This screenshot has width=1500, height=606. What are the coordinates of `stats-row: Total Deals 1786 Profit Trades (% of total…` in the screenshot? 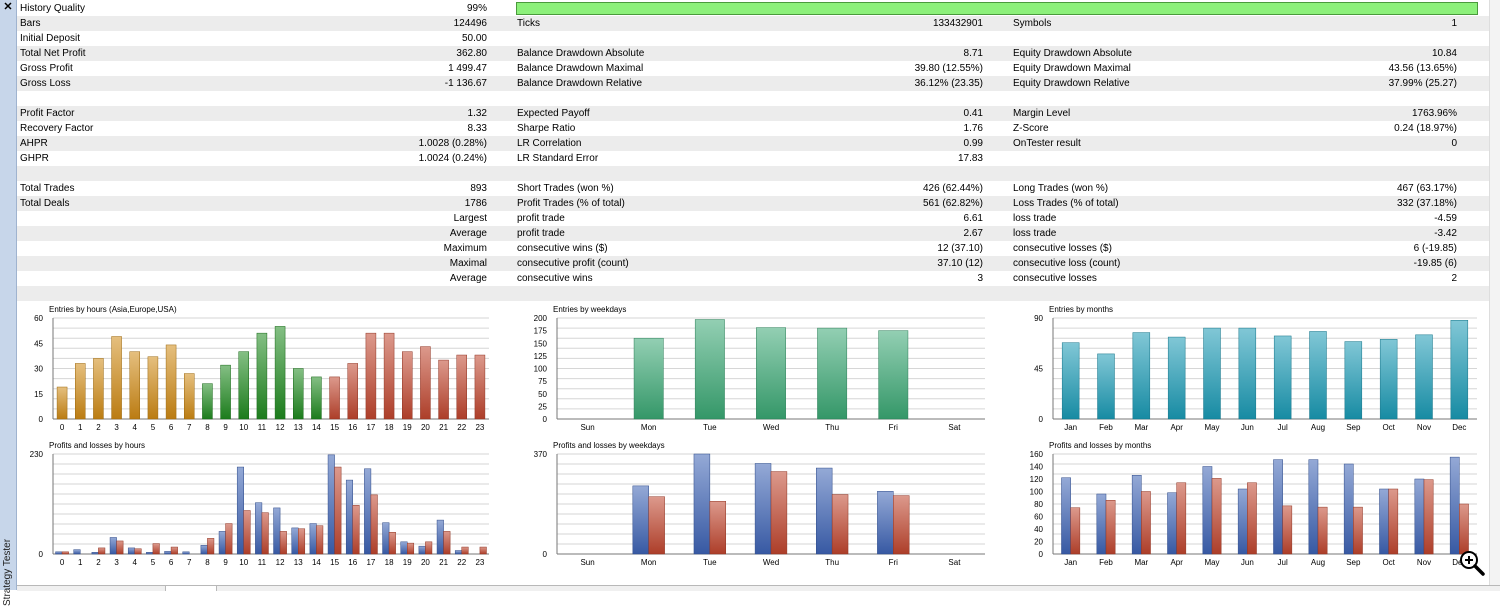 It's located at (758, 203).